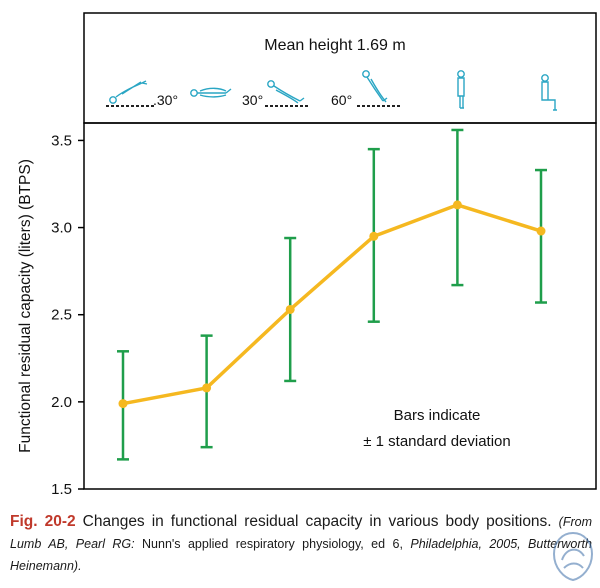  What do you see at coordinates (211, 92) in the screenshot?
I see `supine-icon` at bounding box center [211, 92].